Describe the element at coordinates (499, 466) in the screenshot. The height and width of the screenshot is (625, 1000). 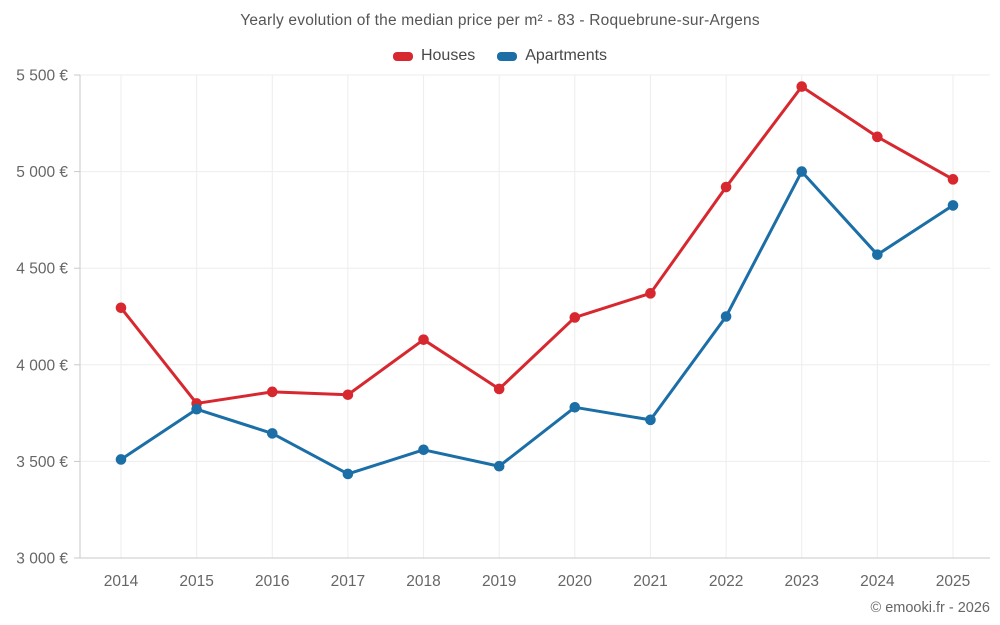
I see `data-point-apartments-2019` at that location.